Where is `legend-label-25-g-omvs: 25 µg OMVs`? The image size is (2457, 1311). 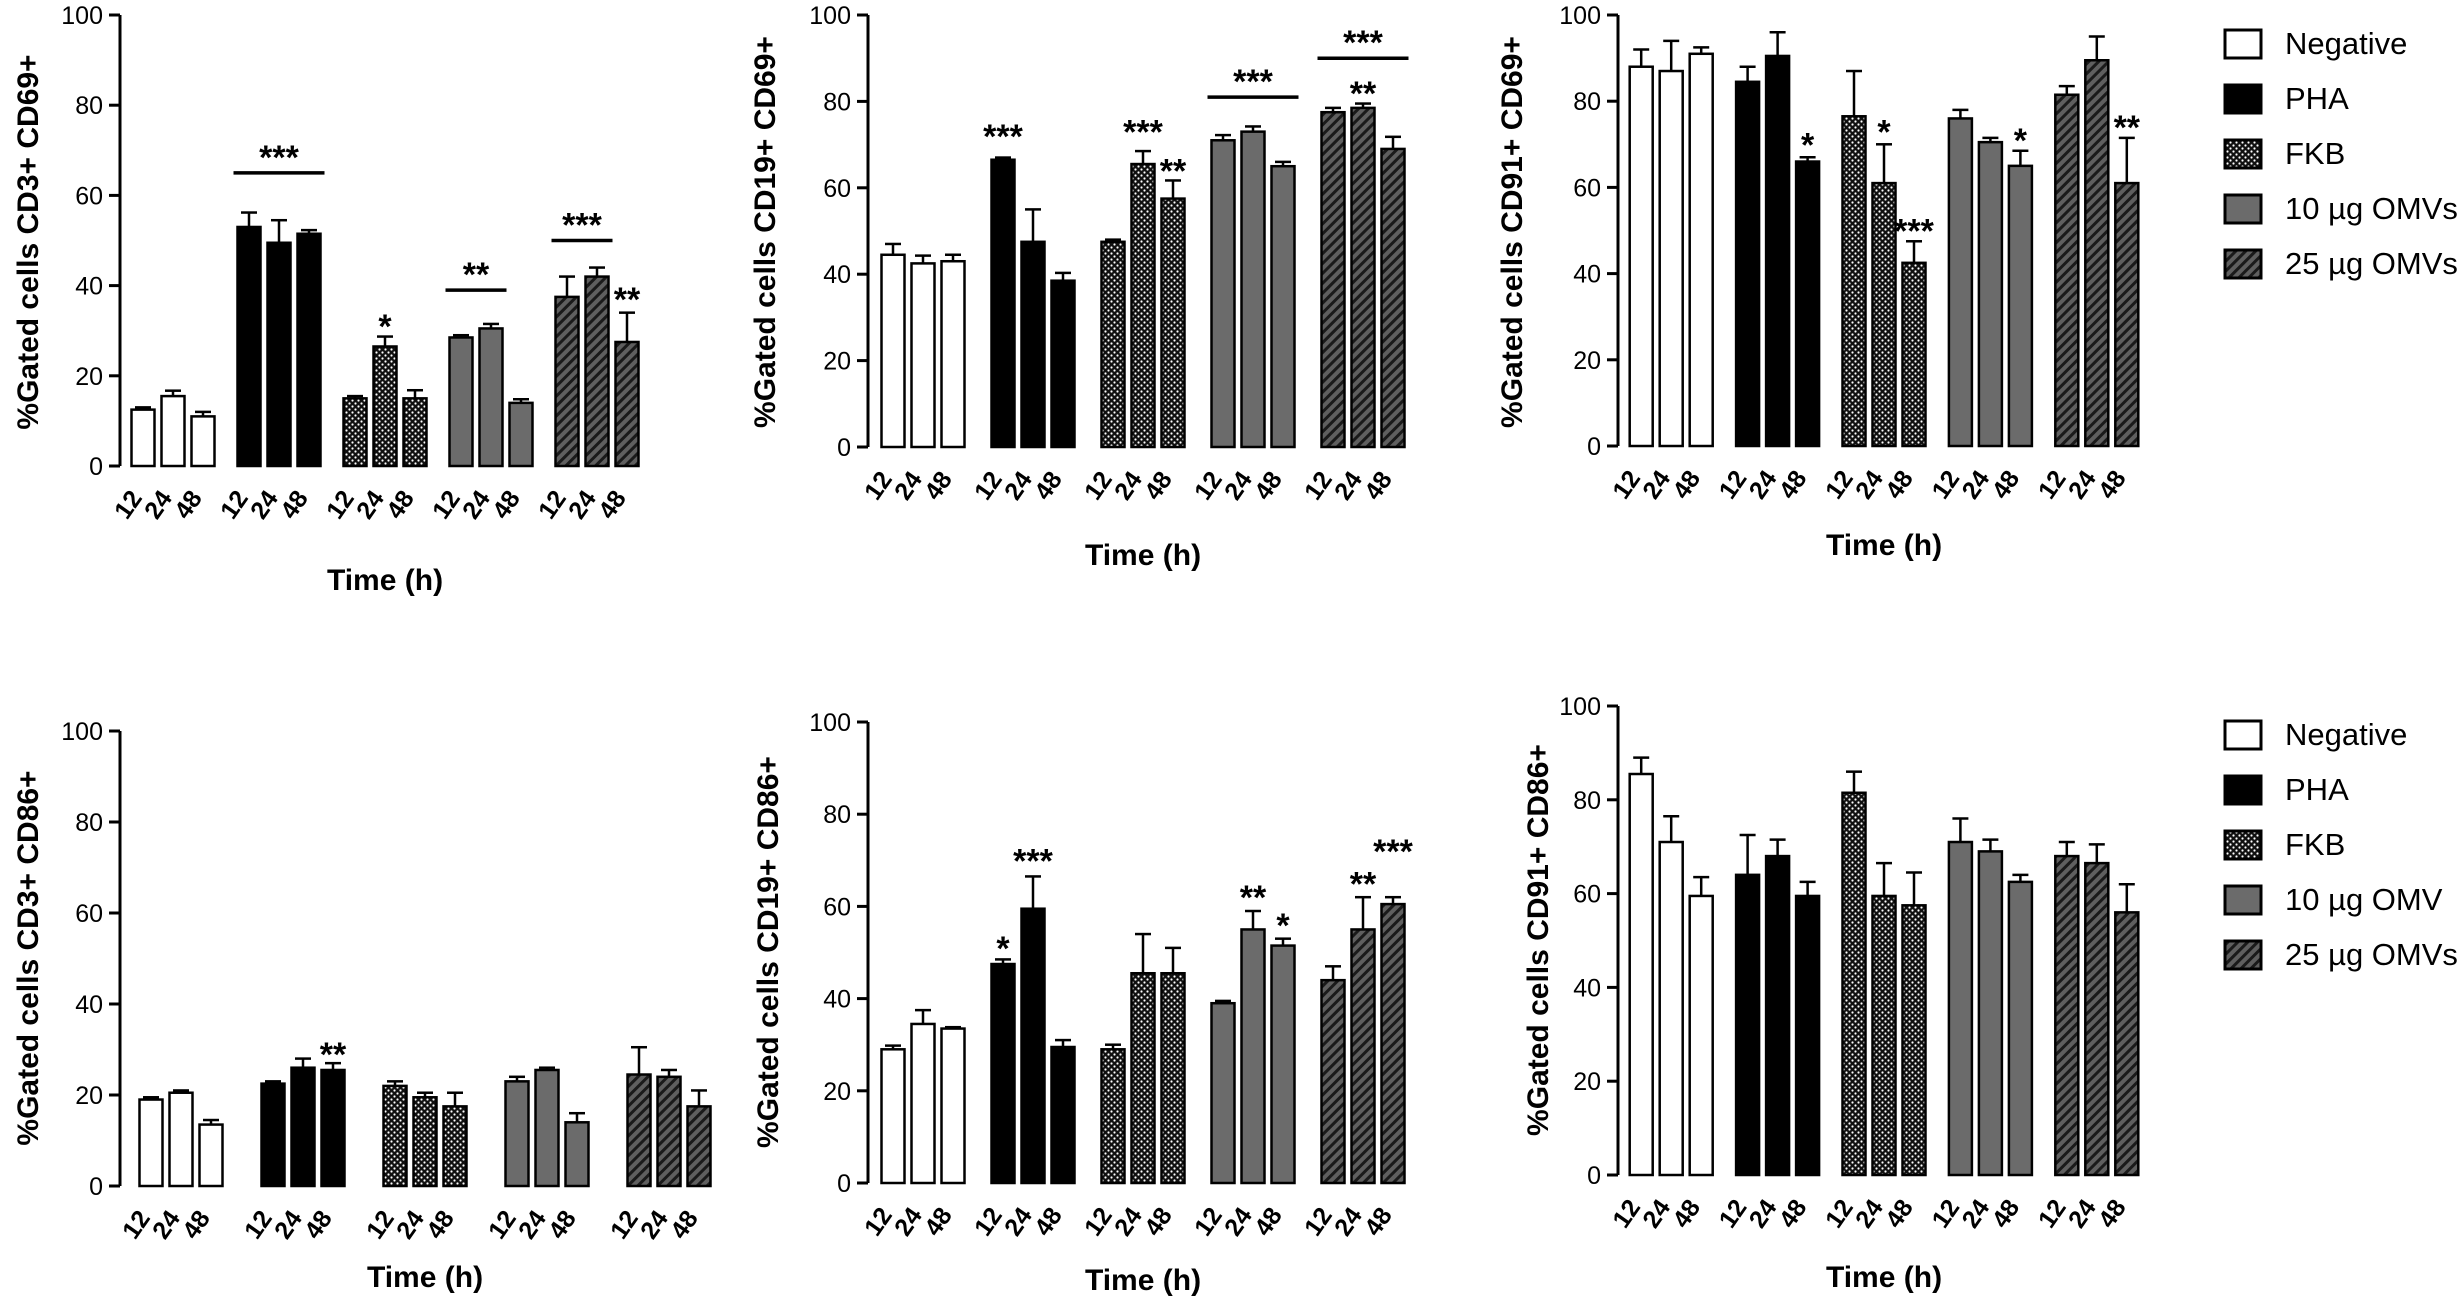
legend-label-25-g-omvs: 25 µg OMVs is located at coordinates (2371, 263).